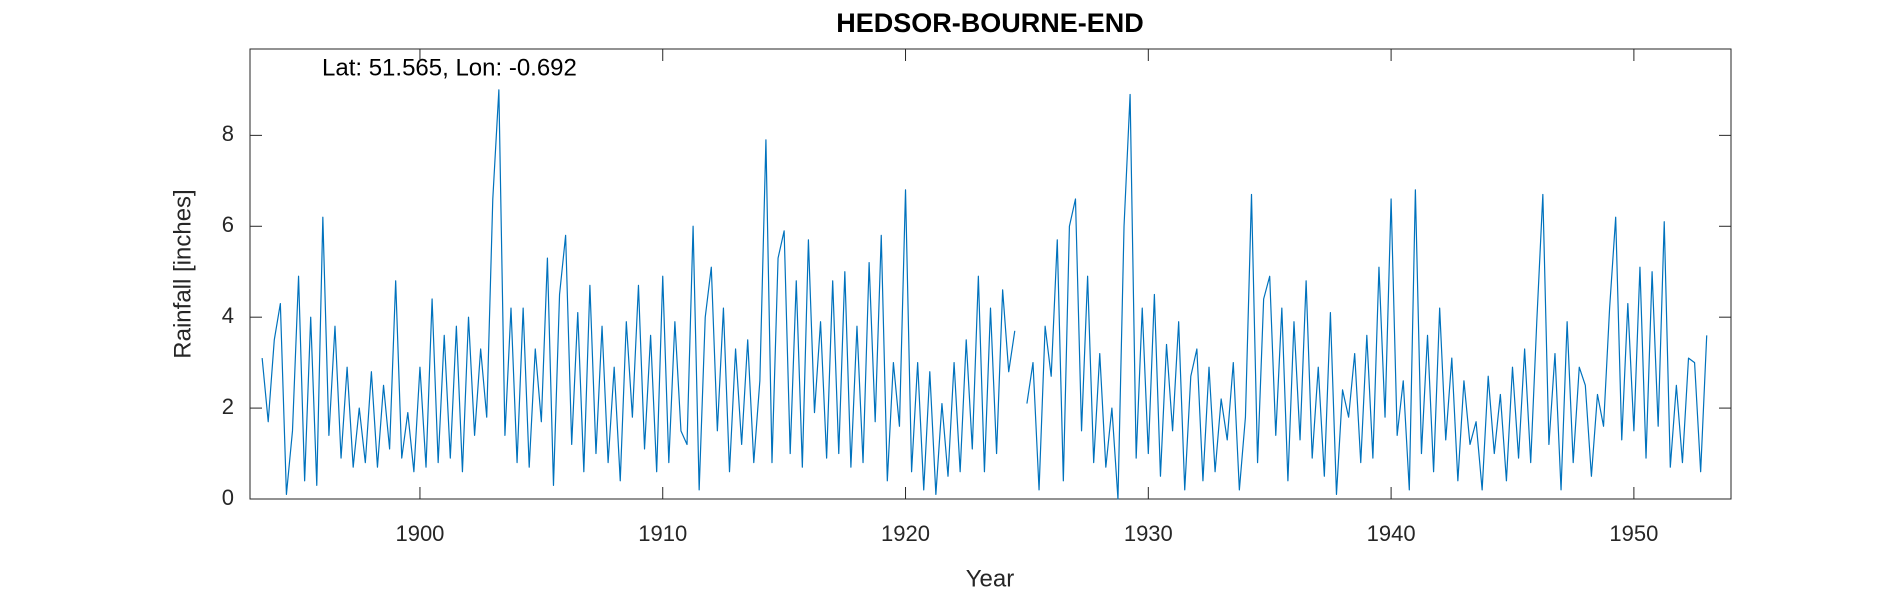  I want to click on y-tick-label: 4, so click(228, 315).